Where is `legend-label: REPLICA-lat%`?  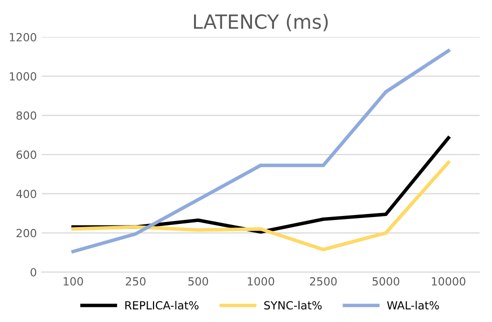
legend-label: REPLICA-lat% is located at coordinates (161, 305).